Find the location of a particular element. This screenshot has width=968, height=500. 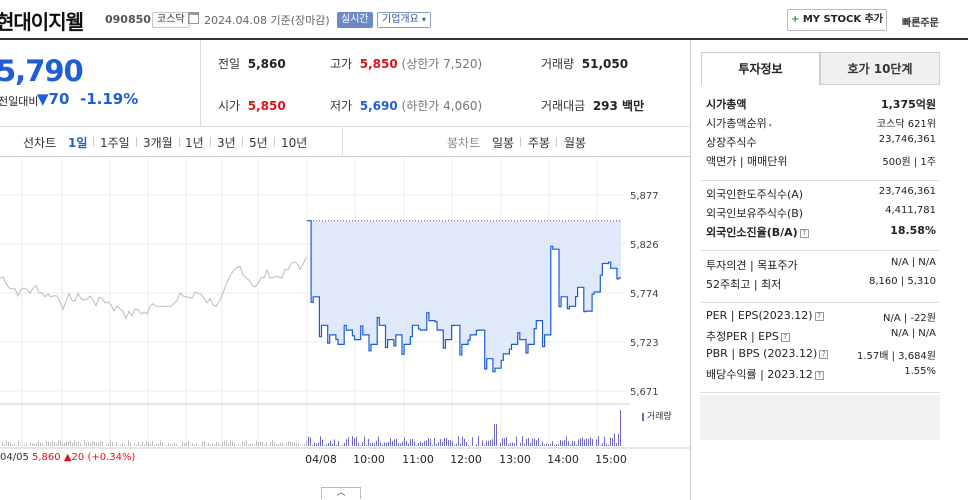

tab-3years: 3년 is located at coordinates (226, 143).